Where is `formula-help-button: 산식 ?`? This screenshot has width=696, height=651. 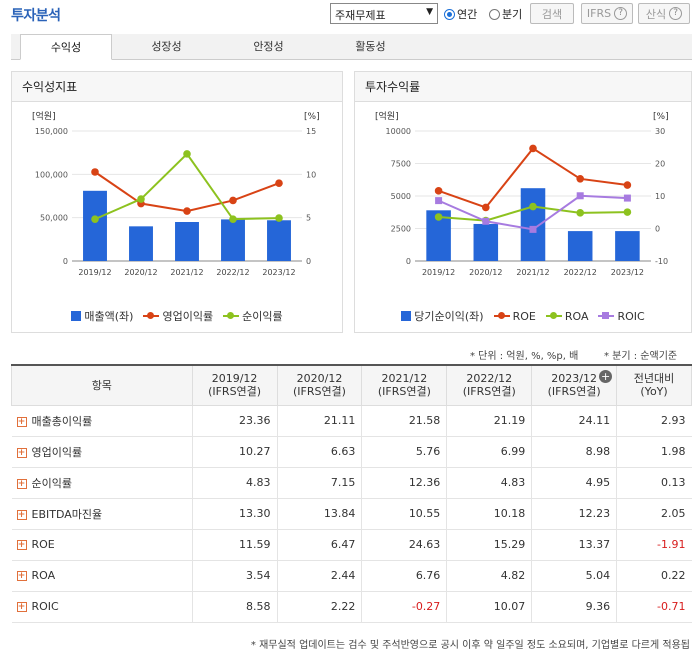
formula-help-button: 산식 ? is located at coordinates (664, 13).